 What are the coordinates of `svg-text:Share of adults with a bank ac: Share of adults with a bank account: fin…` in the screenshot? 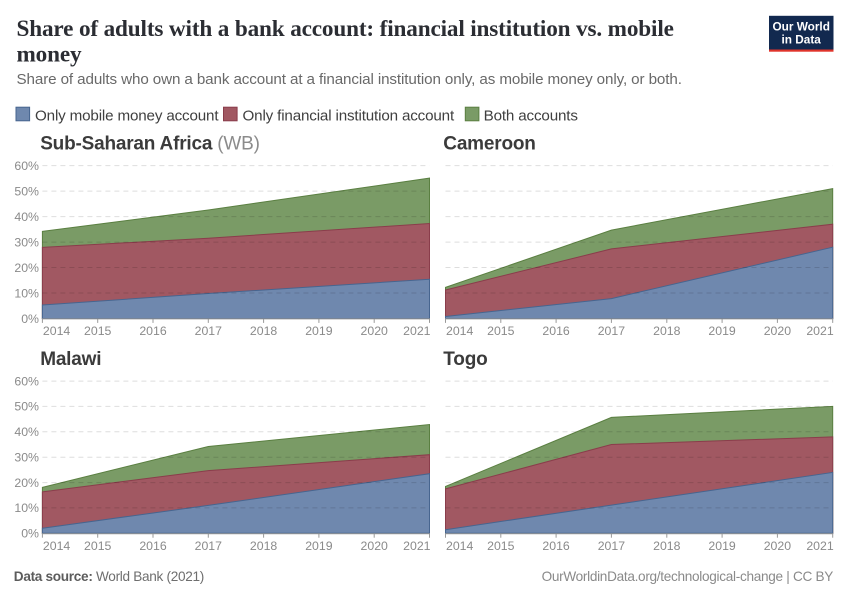 It's located at (345, 29).